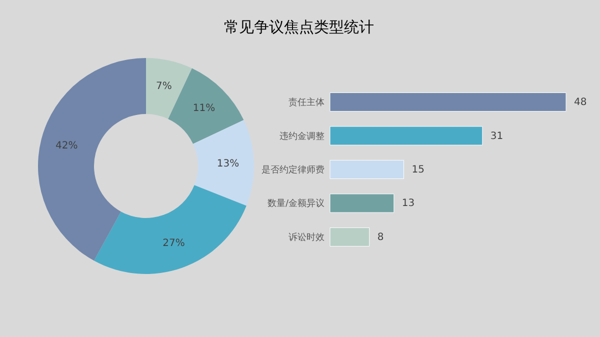 Image resolution: width=600 pixels, height=337 pixels. Describe the element at coordinates (66, 146) in the screenshot. I see `data-label: 42%` at that location.